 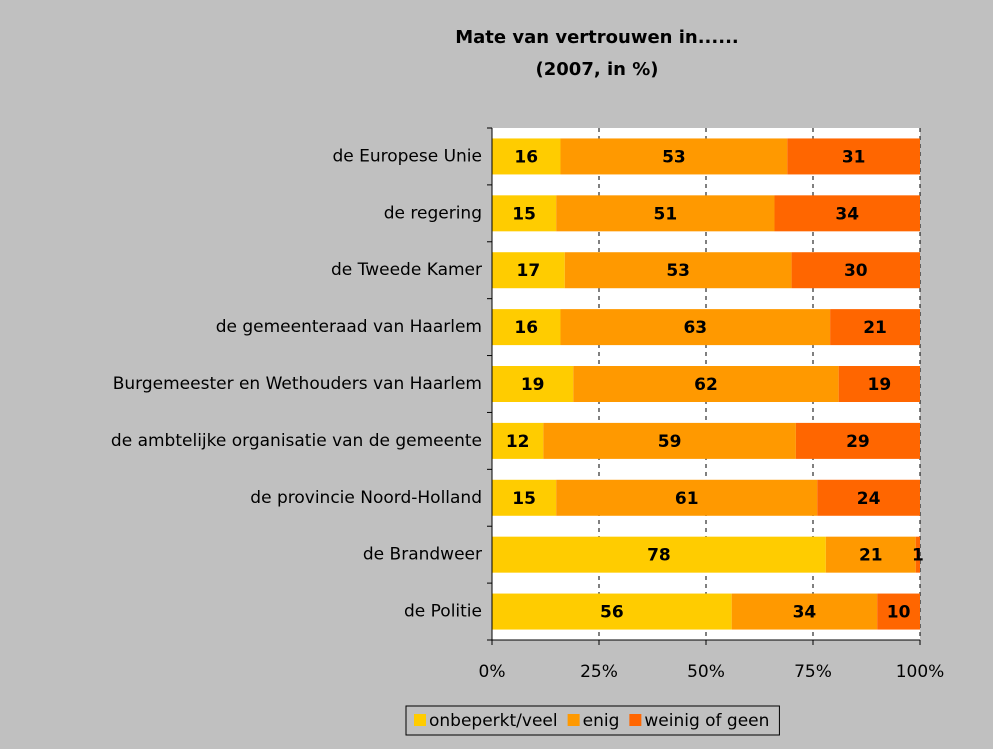 What do you see at coordinates (706, 672) in the screenshot?
I see `x-tick-label: 50%` at bounding box center [706, 672].